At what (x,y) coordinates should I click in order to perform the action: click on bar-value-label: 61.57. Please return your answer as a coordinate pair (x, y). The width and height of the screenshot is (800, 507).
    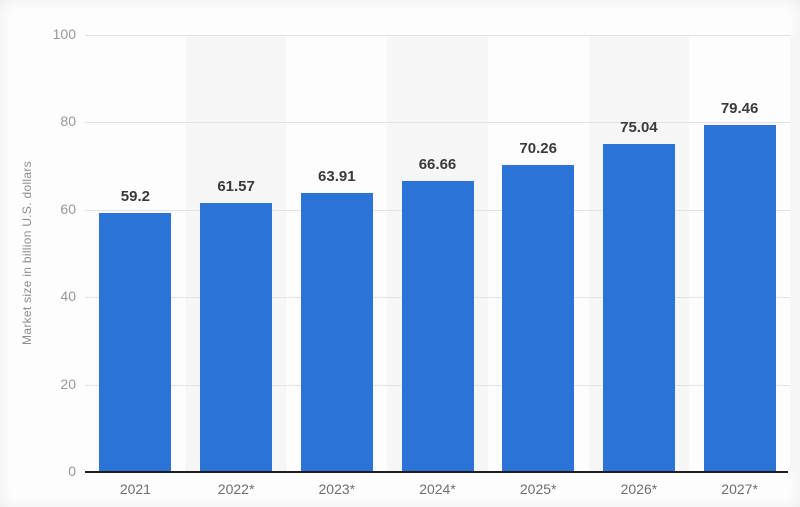
    Looking at the image, I should click on (236, 186).